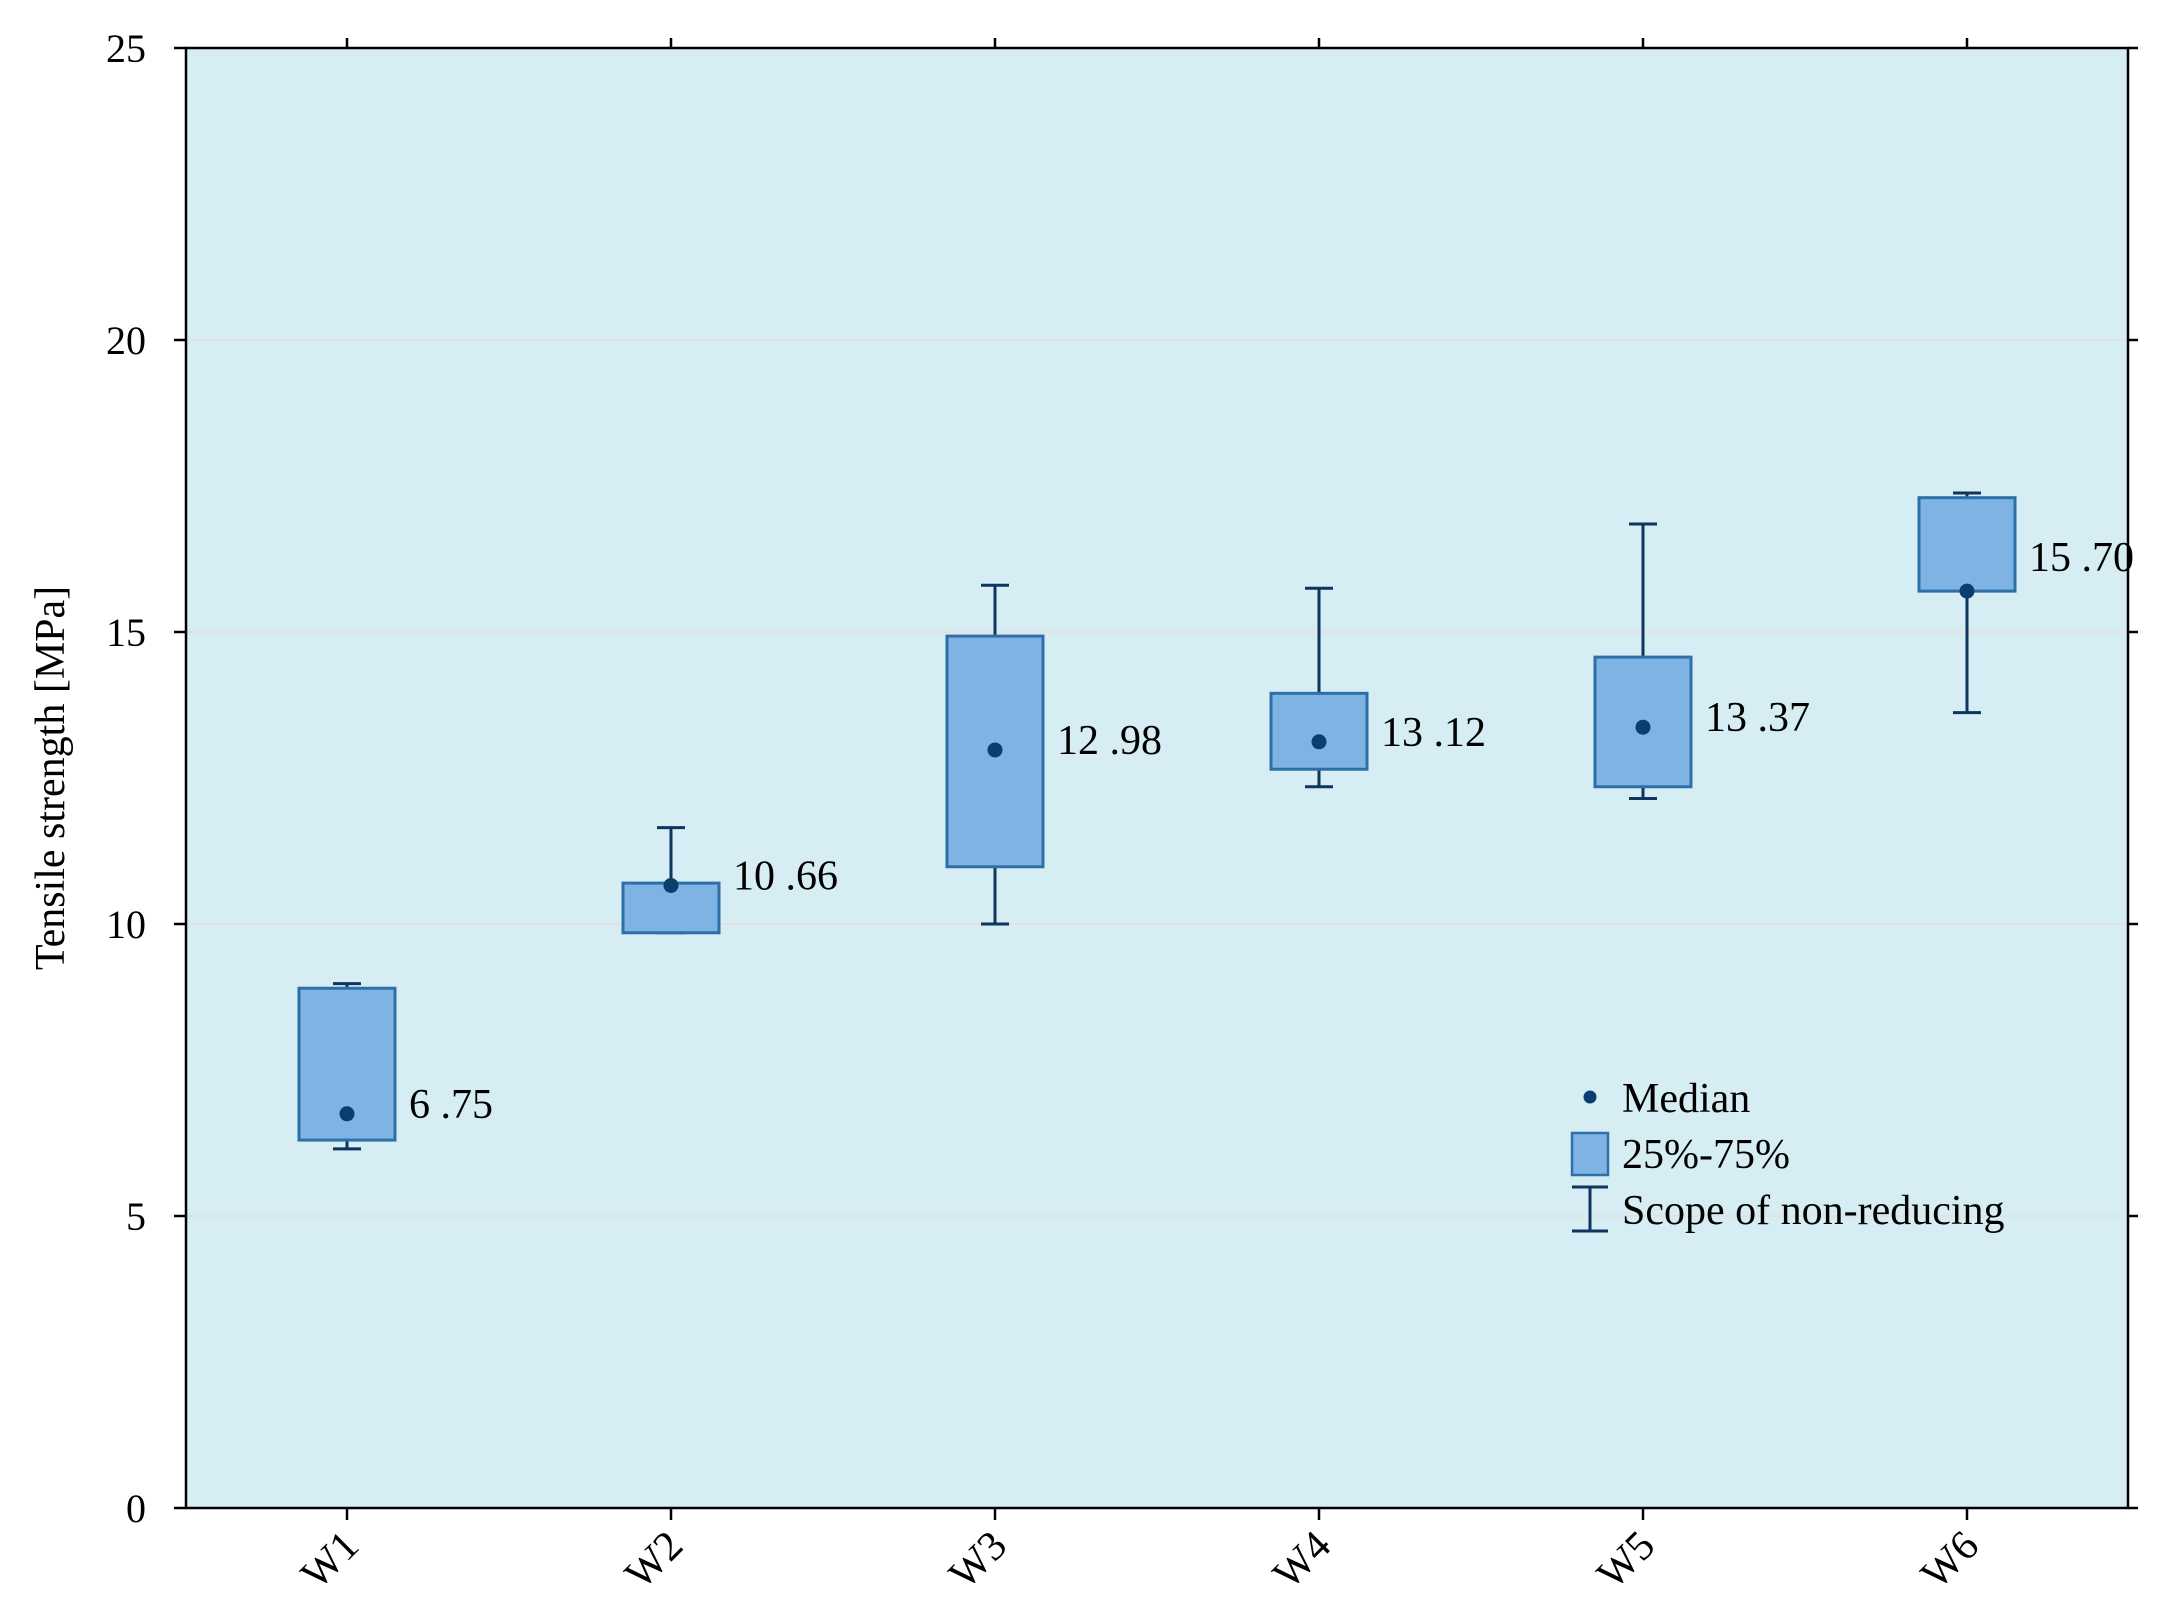 The width and height of the screenshot is (2164, 1605). Describe the element at coordinates (126, 632) in the screenshot. I see `y-tick-label: 15` at that location.